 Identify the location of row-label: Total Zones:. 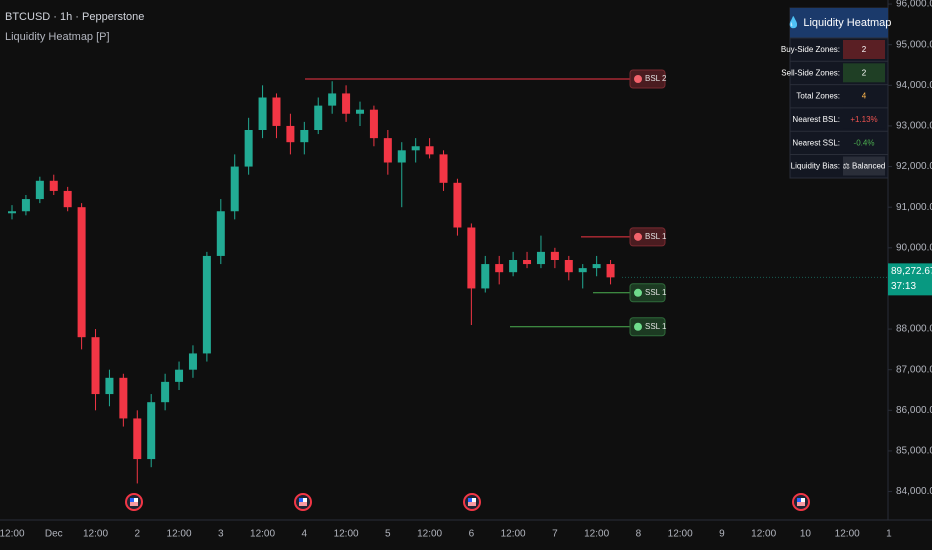
(818, 96).